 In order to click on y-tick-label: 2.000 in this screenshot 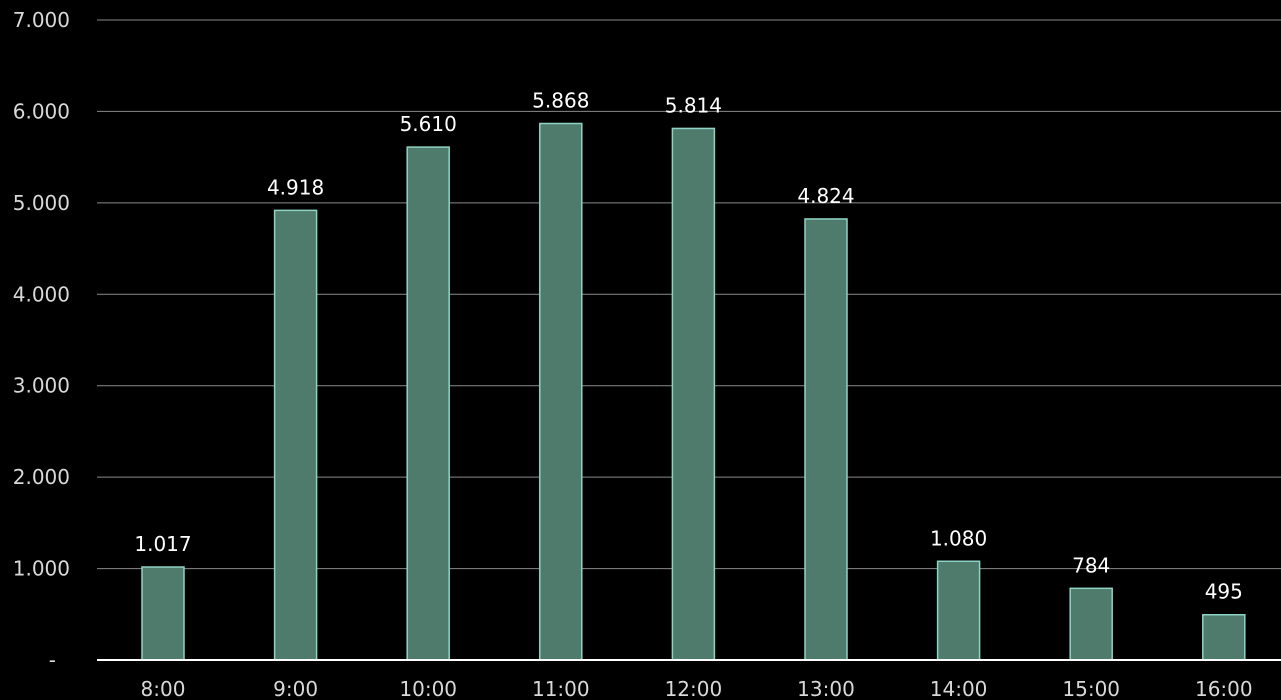, I will do `click(41, 477)`.